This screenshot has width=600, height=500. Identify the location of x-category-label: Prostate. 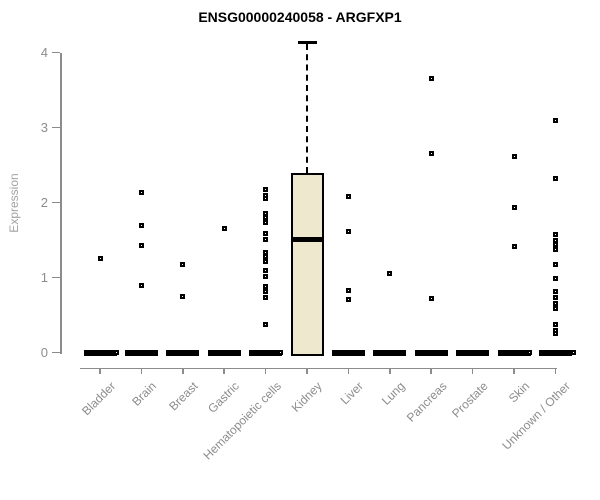
(469, 400).